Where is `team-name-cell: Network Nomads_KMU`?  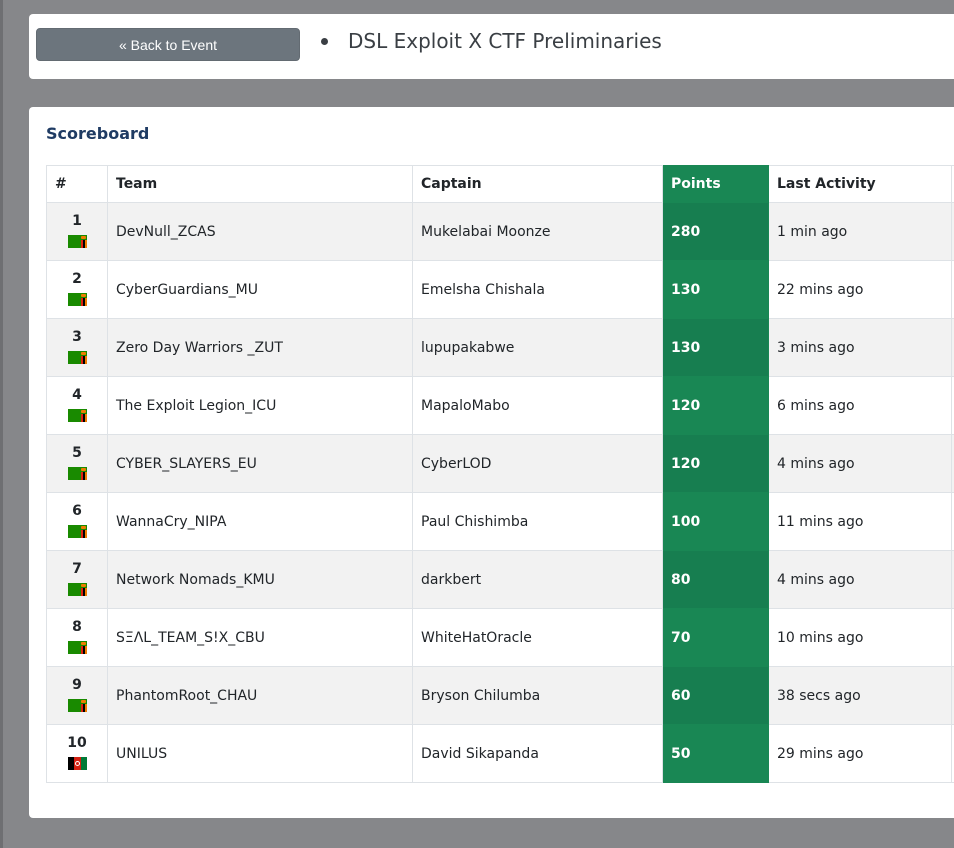
team-name-cell: Network Nomads_KMU is located at coordinates (260, 579).